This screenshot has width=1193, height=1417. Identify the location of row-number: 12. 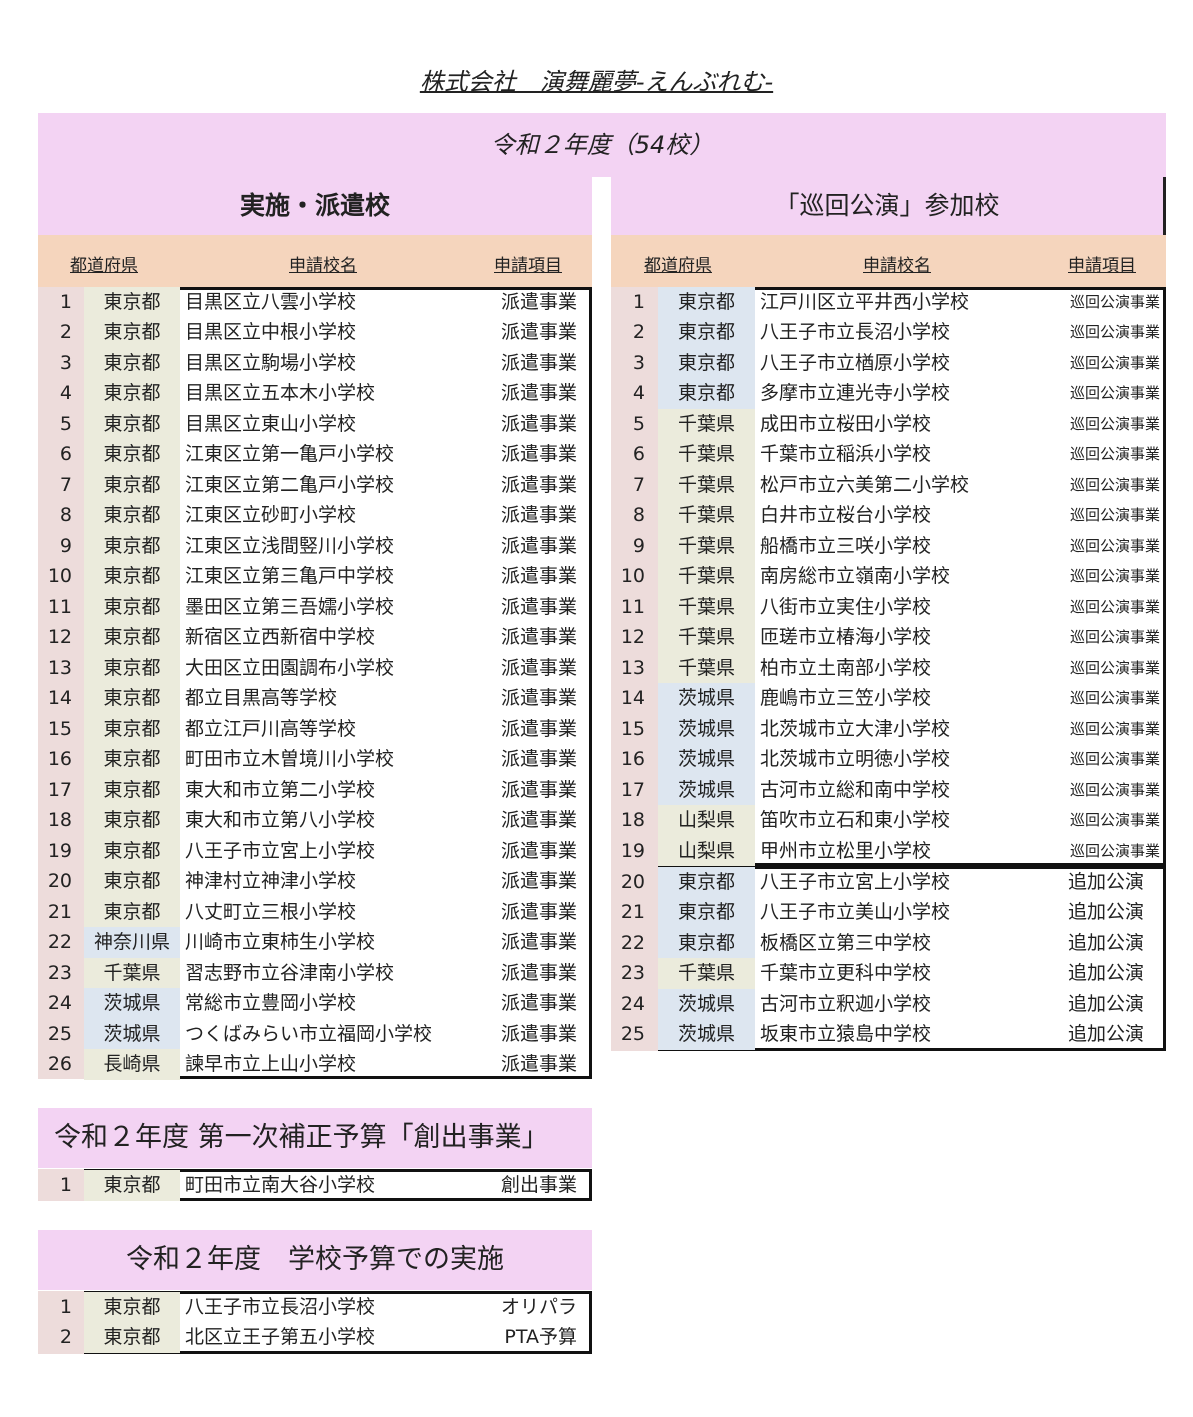
(631, 637).